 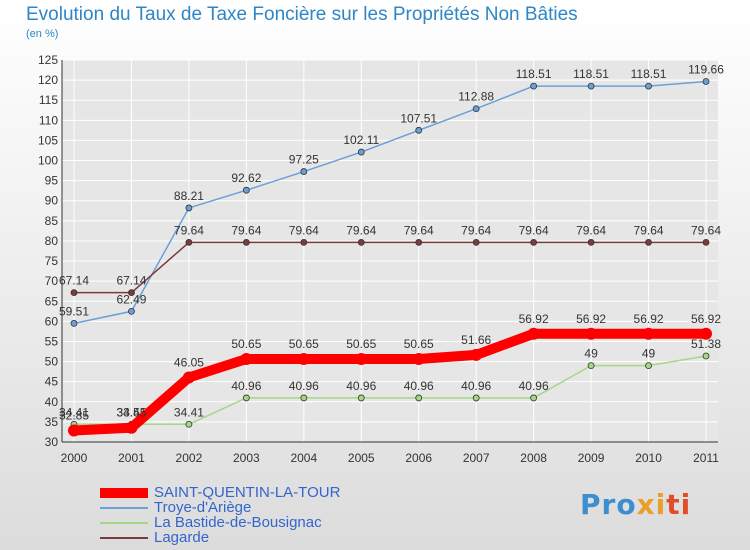 What do you see at coordinates (418, 118) in the screenshot?
I see `data-label: 107.51` at bounding box center [418, 118].